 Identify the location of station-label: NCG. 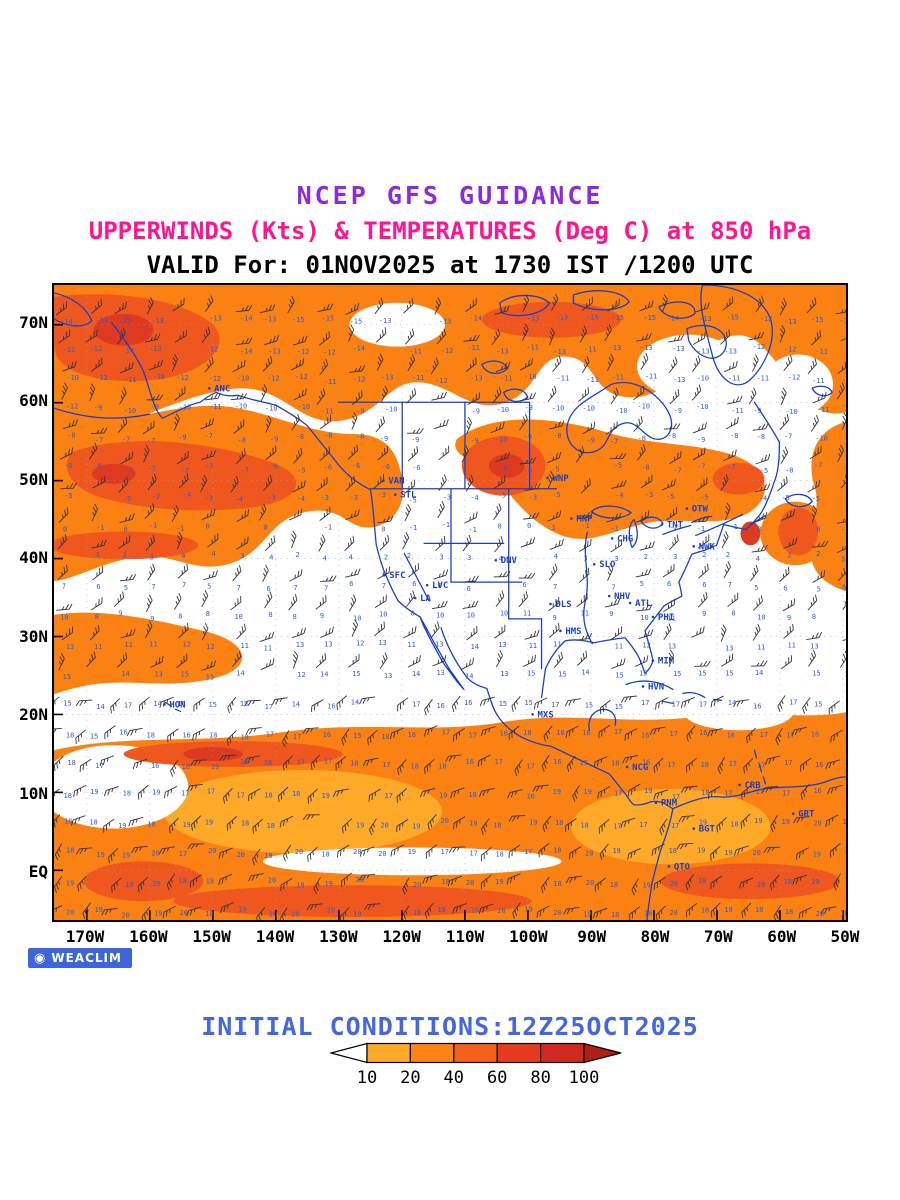
(640, 768).